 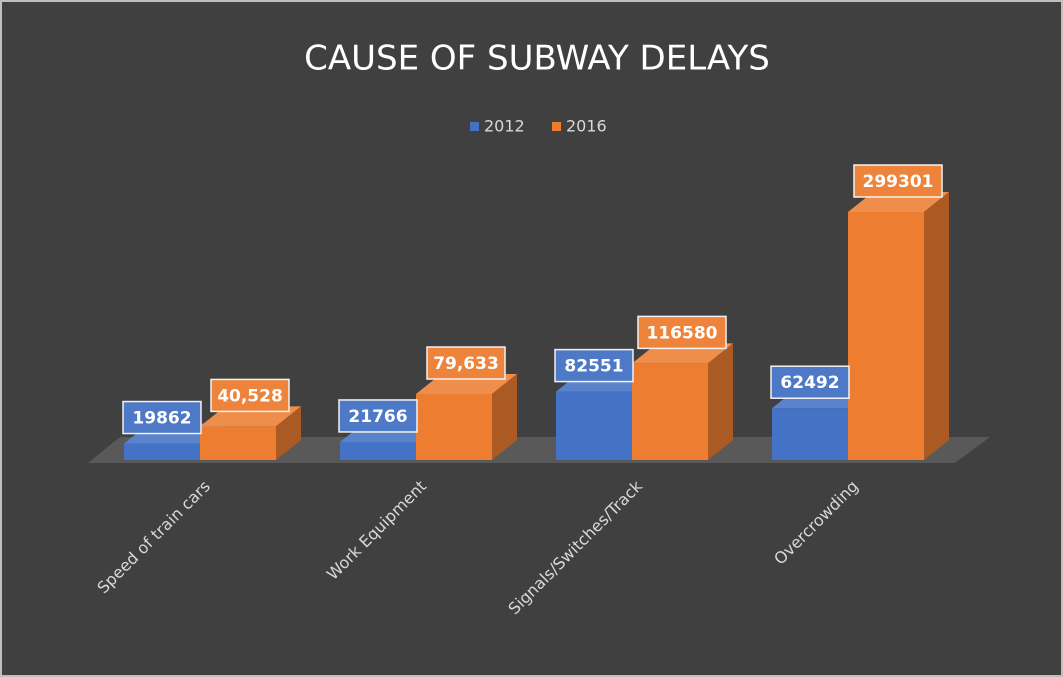 I want to click on data-label: 79,633, so click(x=466, y=364).